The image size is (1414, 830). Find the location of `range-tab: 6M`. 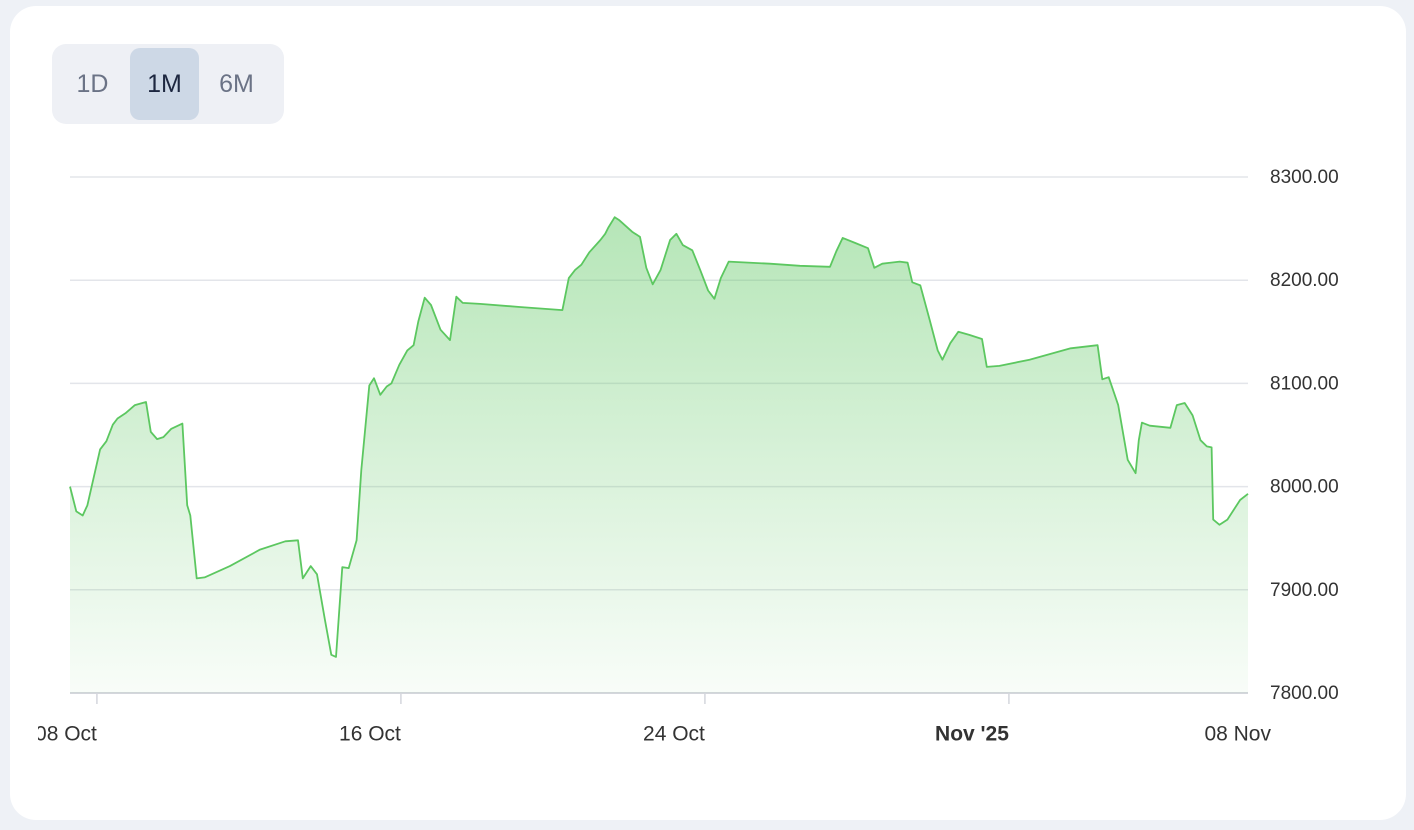

range-tab: 6M is located at coordinates (236, 83).